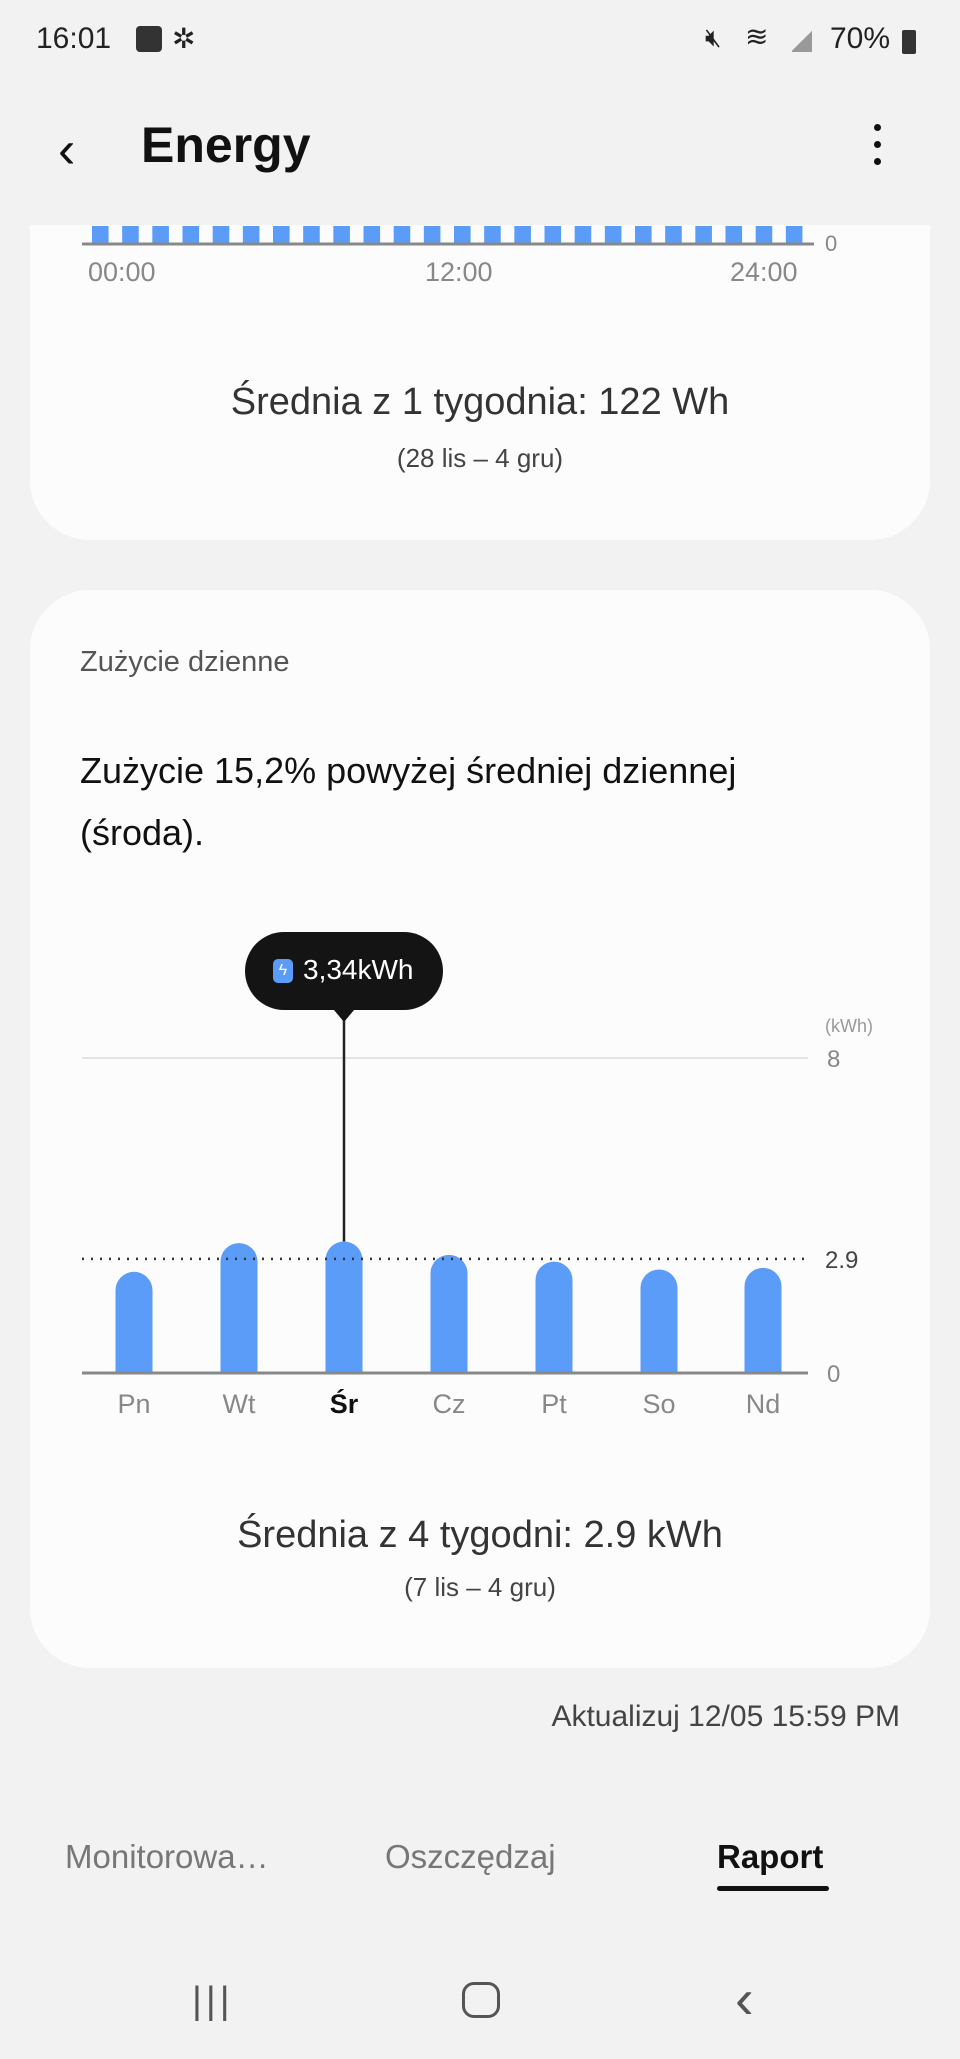 The width and height of the screenshot is (960, 2059). I want to click on day-label: Nd, so click(763, 1404).